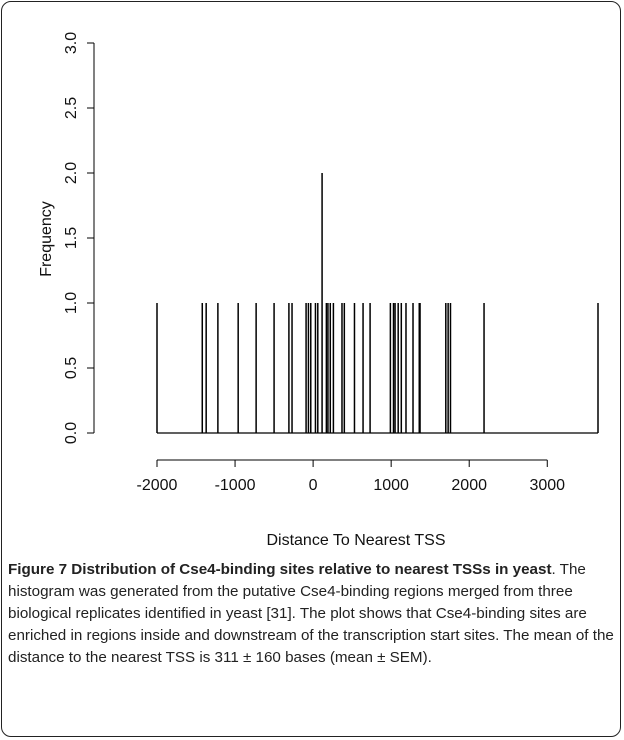  Describe the element at coordinates (355, 540) in the screenshot. I see `x-axis-label: Distance To Nearest TSS` at that location.